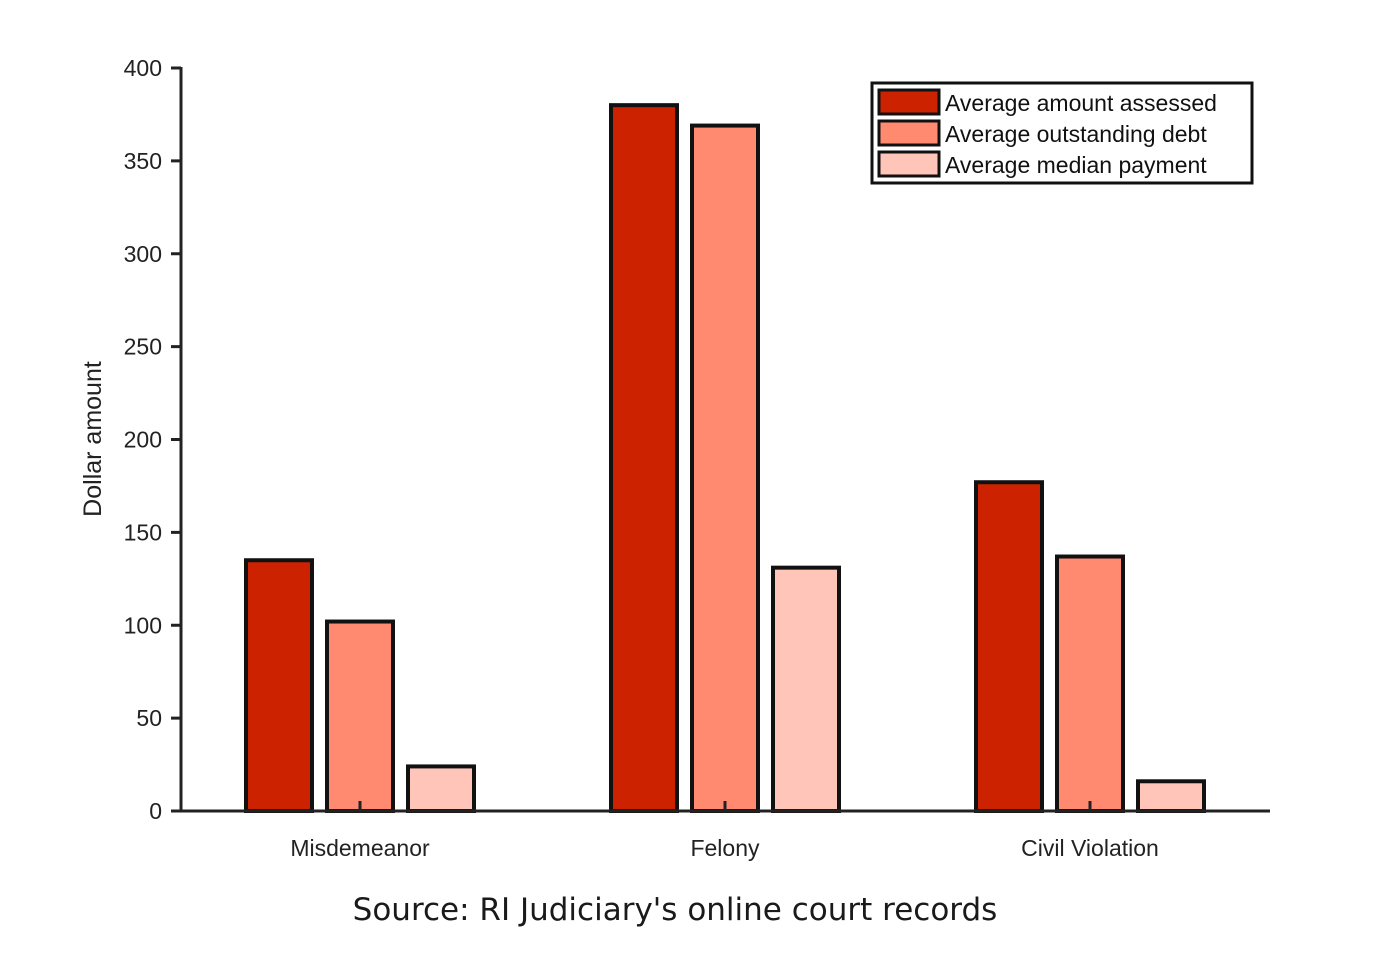 The image size is (1400, 975). What do you see at coordinates (143, 625) in the screenshot?
I see `y-tick-label: 100` at bounding box center [143, 625].